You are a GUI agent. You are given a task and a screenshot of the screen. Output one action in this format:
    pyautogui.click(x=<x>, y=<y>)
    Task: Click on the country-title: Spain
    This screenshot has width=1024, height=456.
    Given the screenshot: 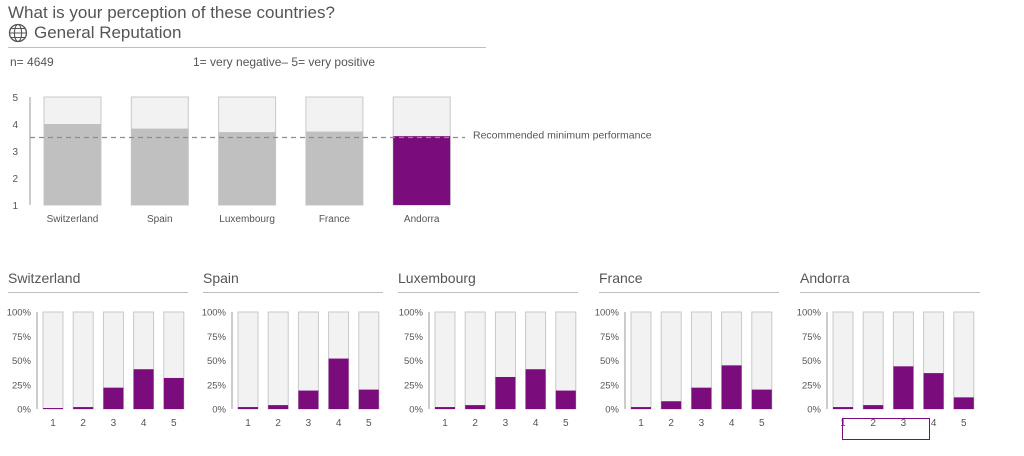 What is the action you would take?
    pyautogui.click(x=221, y=278)
    